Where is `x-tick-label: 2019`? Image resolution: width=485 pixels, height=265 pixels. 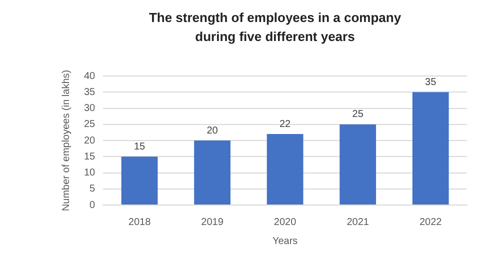
x-tick-label: 2019 is located at coordinates (212, 222).